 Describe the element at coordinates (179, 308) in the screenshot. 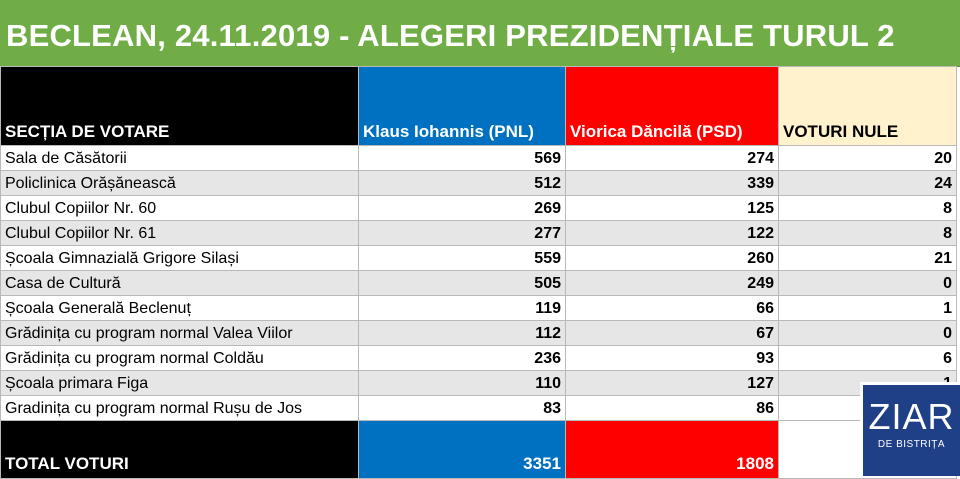

I see `cell-section-name: Școala Generală Beclenuț` at that location.